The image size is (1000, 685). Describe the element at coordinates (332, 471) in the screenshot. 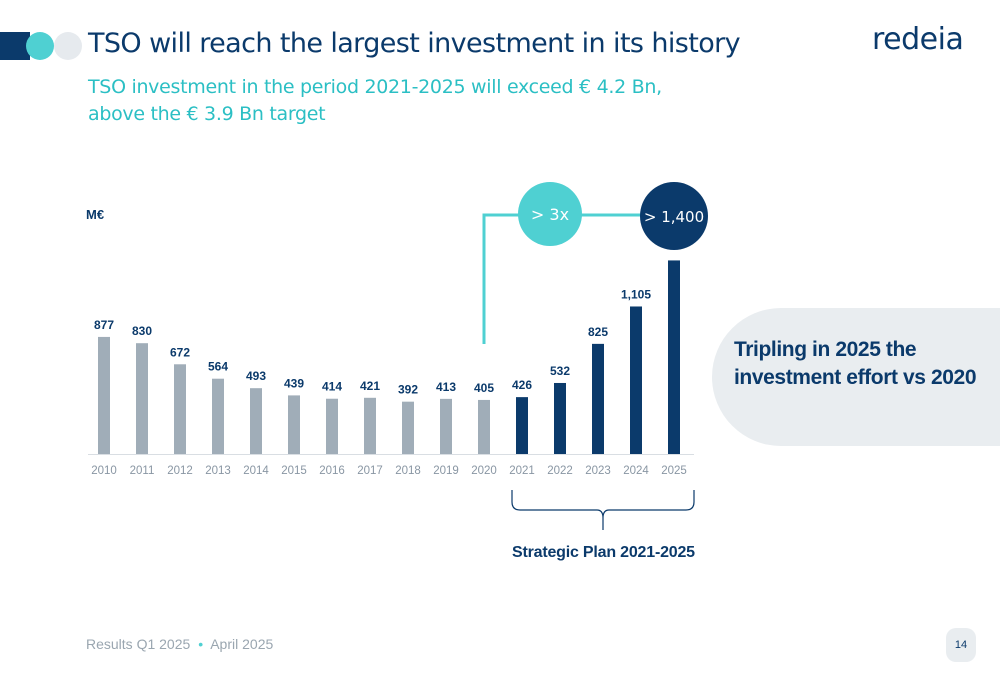

I see `x-tick-2016: 2016` at that location.